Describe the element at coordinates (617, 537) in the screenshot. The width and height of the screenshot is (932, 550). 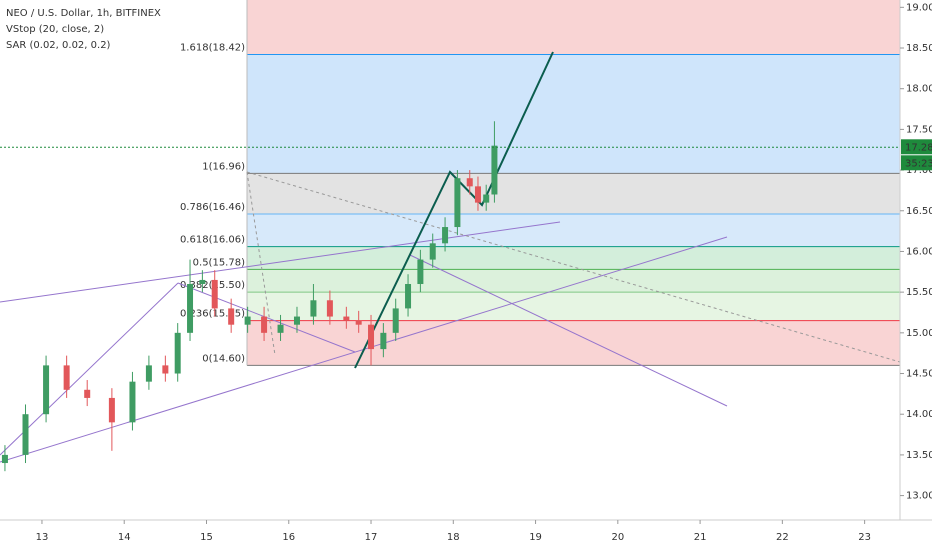
I see `x-tick-label: 20` at that location.